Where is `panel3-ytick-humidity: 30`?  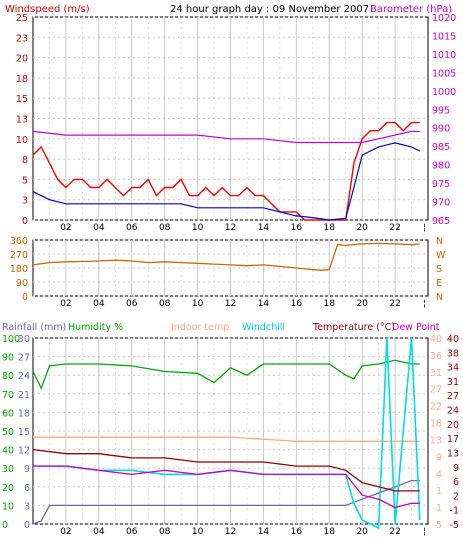
panel3-ytick-humidity: 30 is located at coordinates (8, 469).